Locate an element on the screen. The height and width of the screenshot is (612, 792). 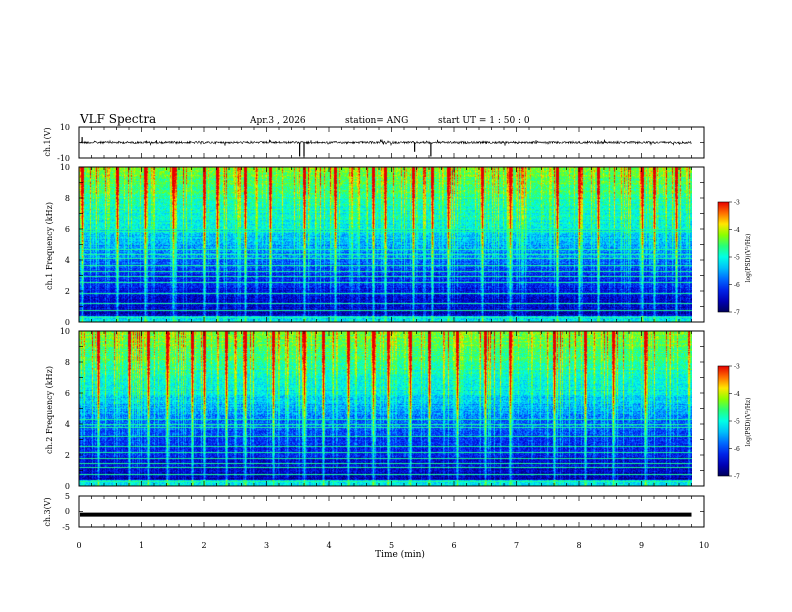
ch3-waveform-ticks is located at coordinates (391, 511).